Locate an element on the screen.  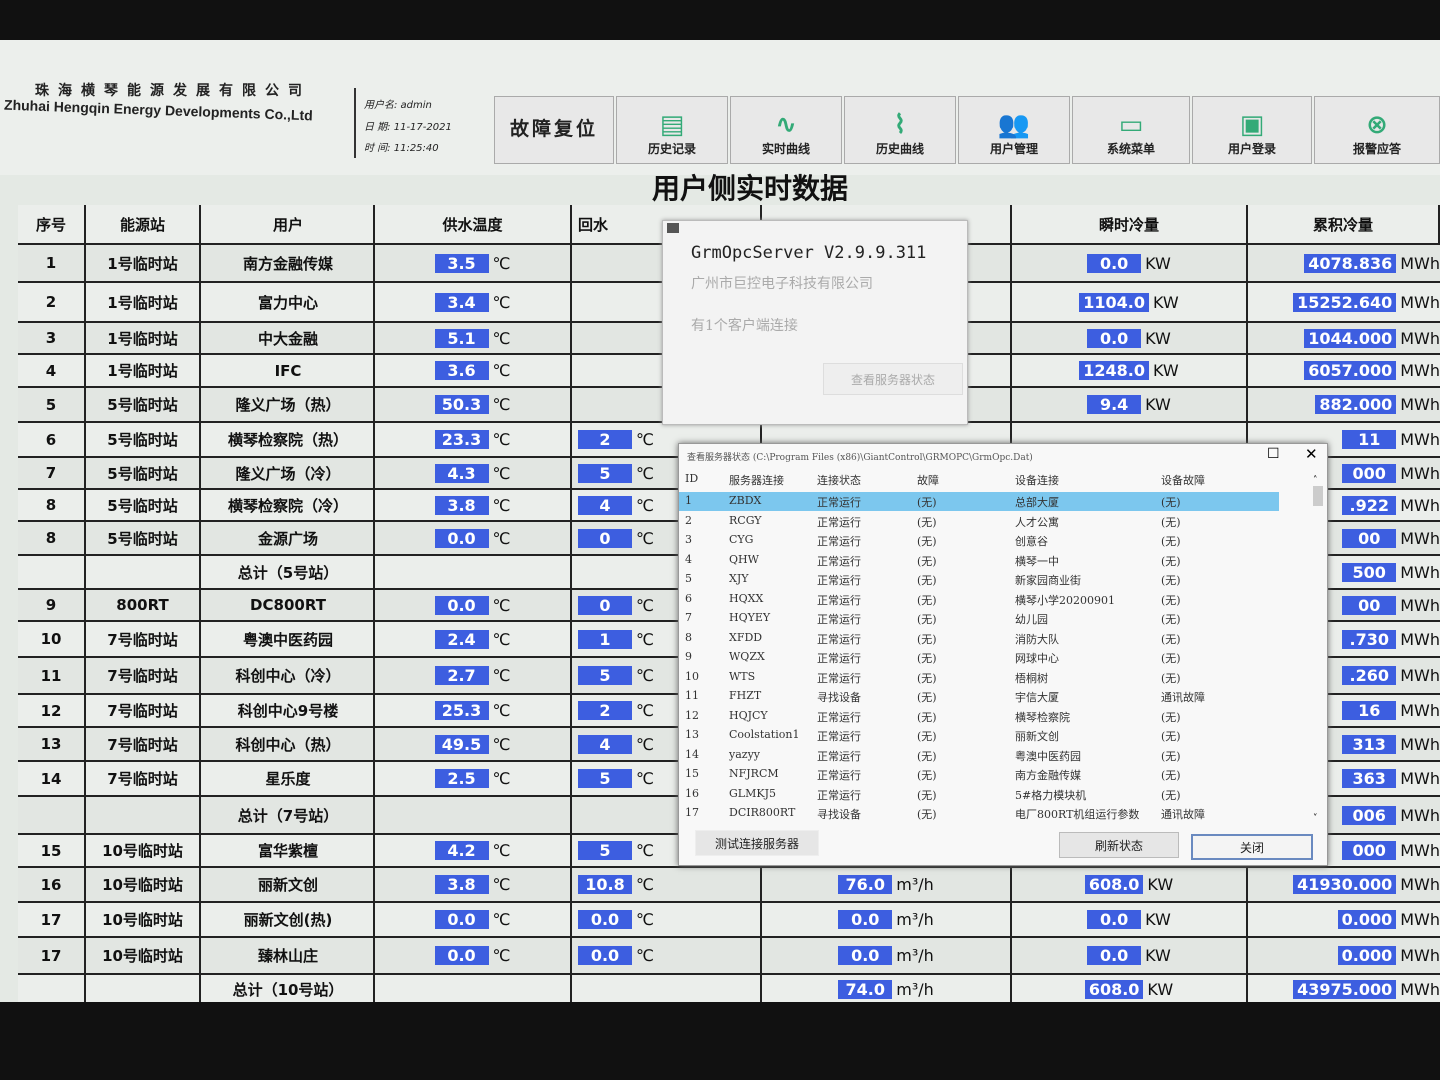
table-row: 总计（10号站） 74.0 m³/h 608.0 KW 43975.000 MWh is located at coordinates (729, 988).